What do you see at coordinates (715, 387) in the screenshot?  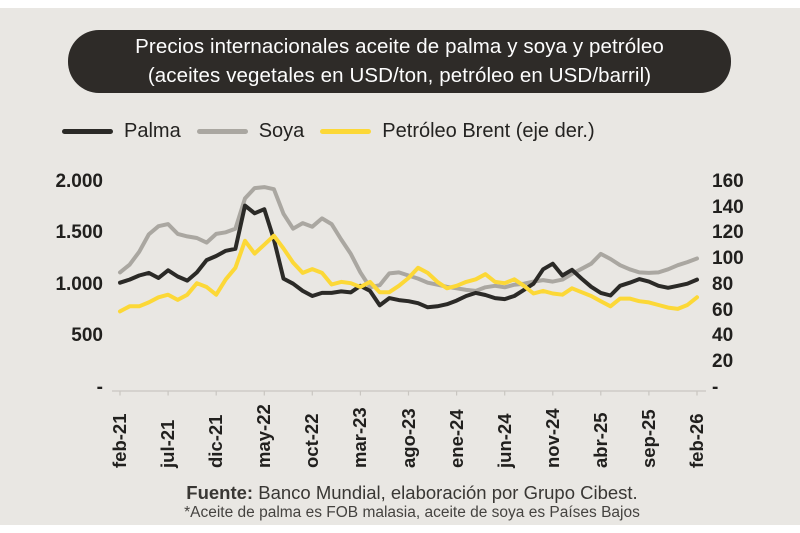 I see `right-axis-tick: -` at bounding box center [715, 387].